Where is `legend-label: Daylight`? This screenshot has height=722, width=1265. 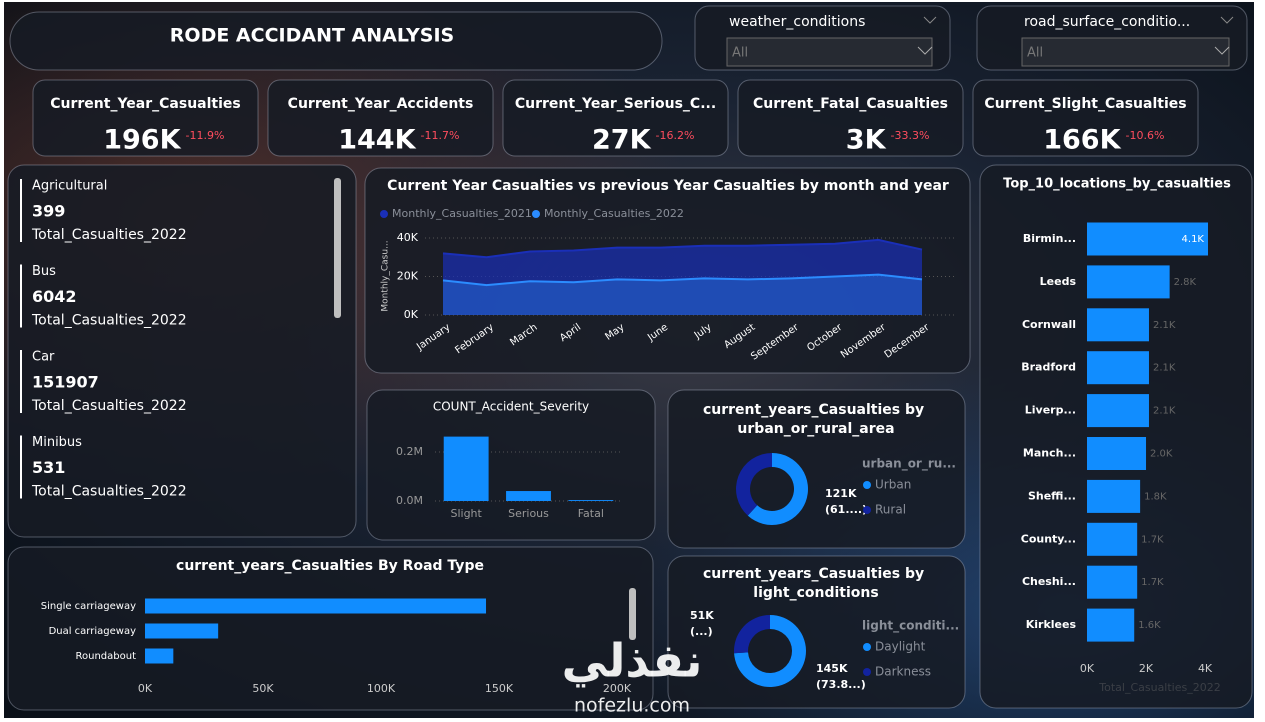
legend-label: Daylight is located at coordinates (900, 647).